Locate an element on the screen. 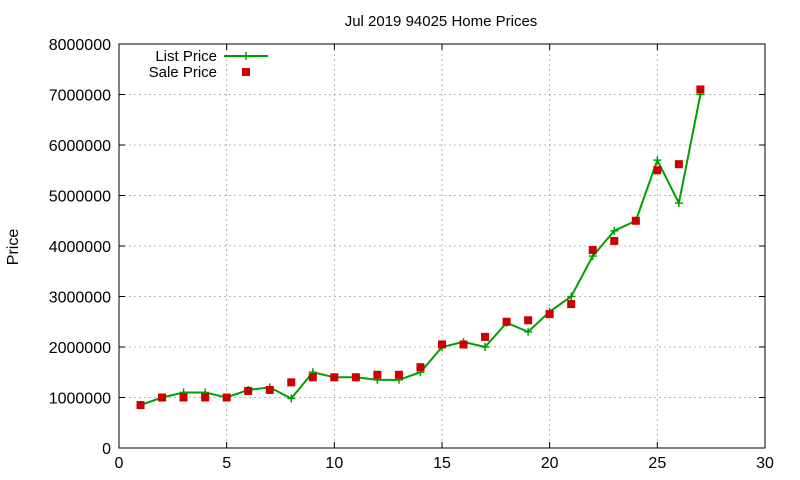 The image size is (800, 480). y-tick-label-6000000: 6000000 is located at coordinates (80, 146).